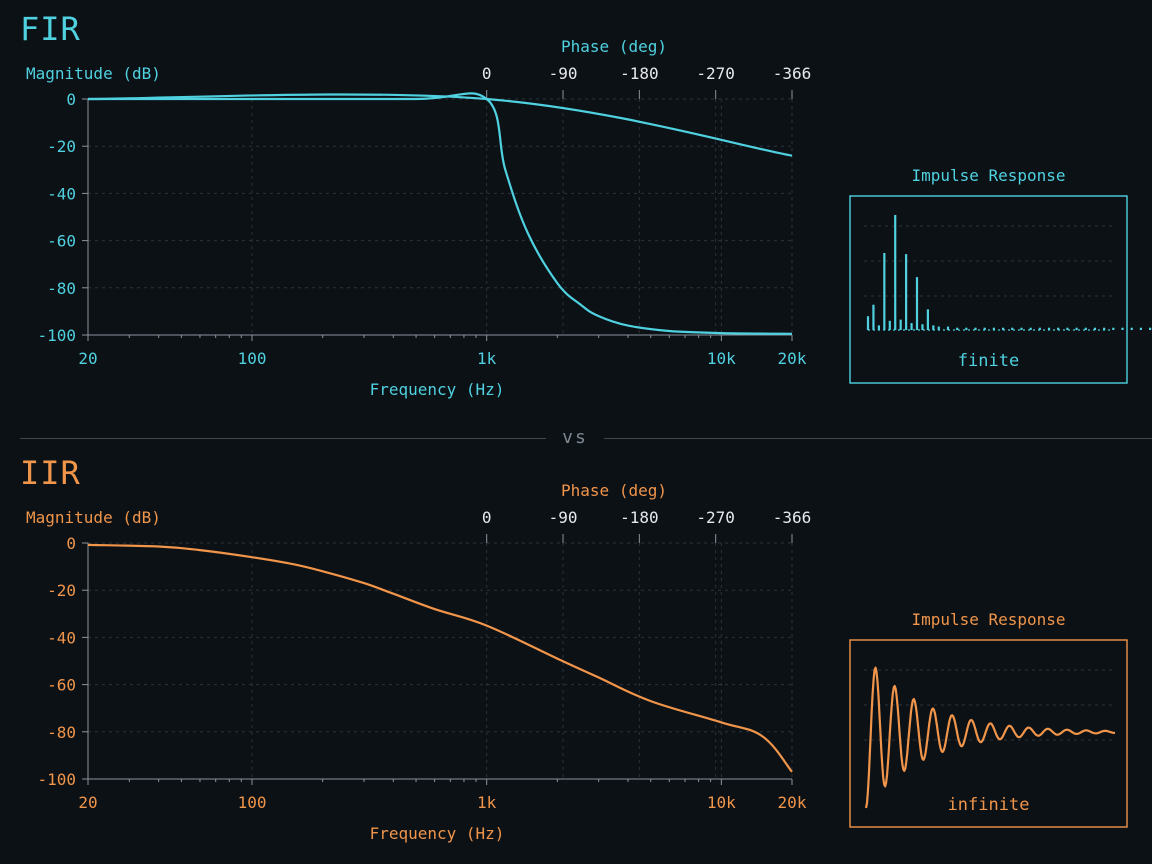 This screenshot has height=864, width=1152. Describe the element at coordinates (563, 73) in the screenshot. I see `fir-phase-tick-label-1: -90` at that location.